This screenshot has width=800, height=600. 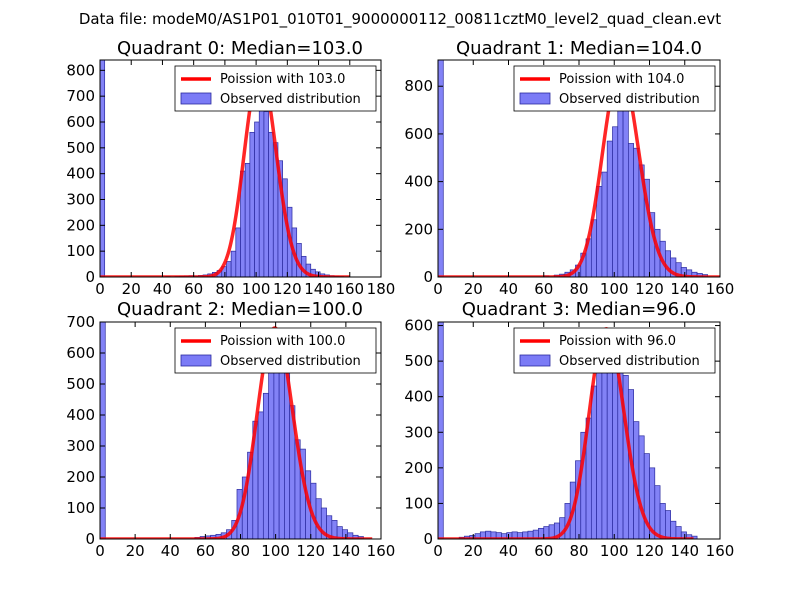 I want to click on chart-title: Quadrant 3: Median=96.0, so click(x=579, y=309).